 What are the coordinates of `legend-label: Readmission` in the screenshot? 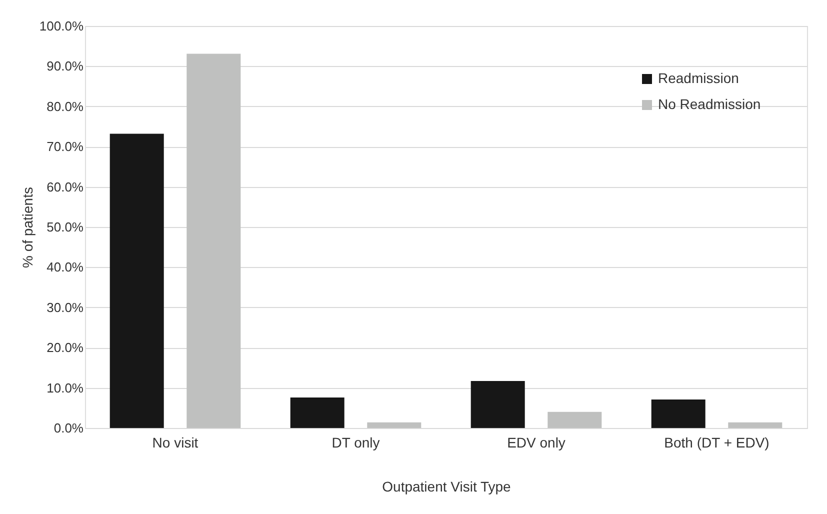 It's located at (698, 78).